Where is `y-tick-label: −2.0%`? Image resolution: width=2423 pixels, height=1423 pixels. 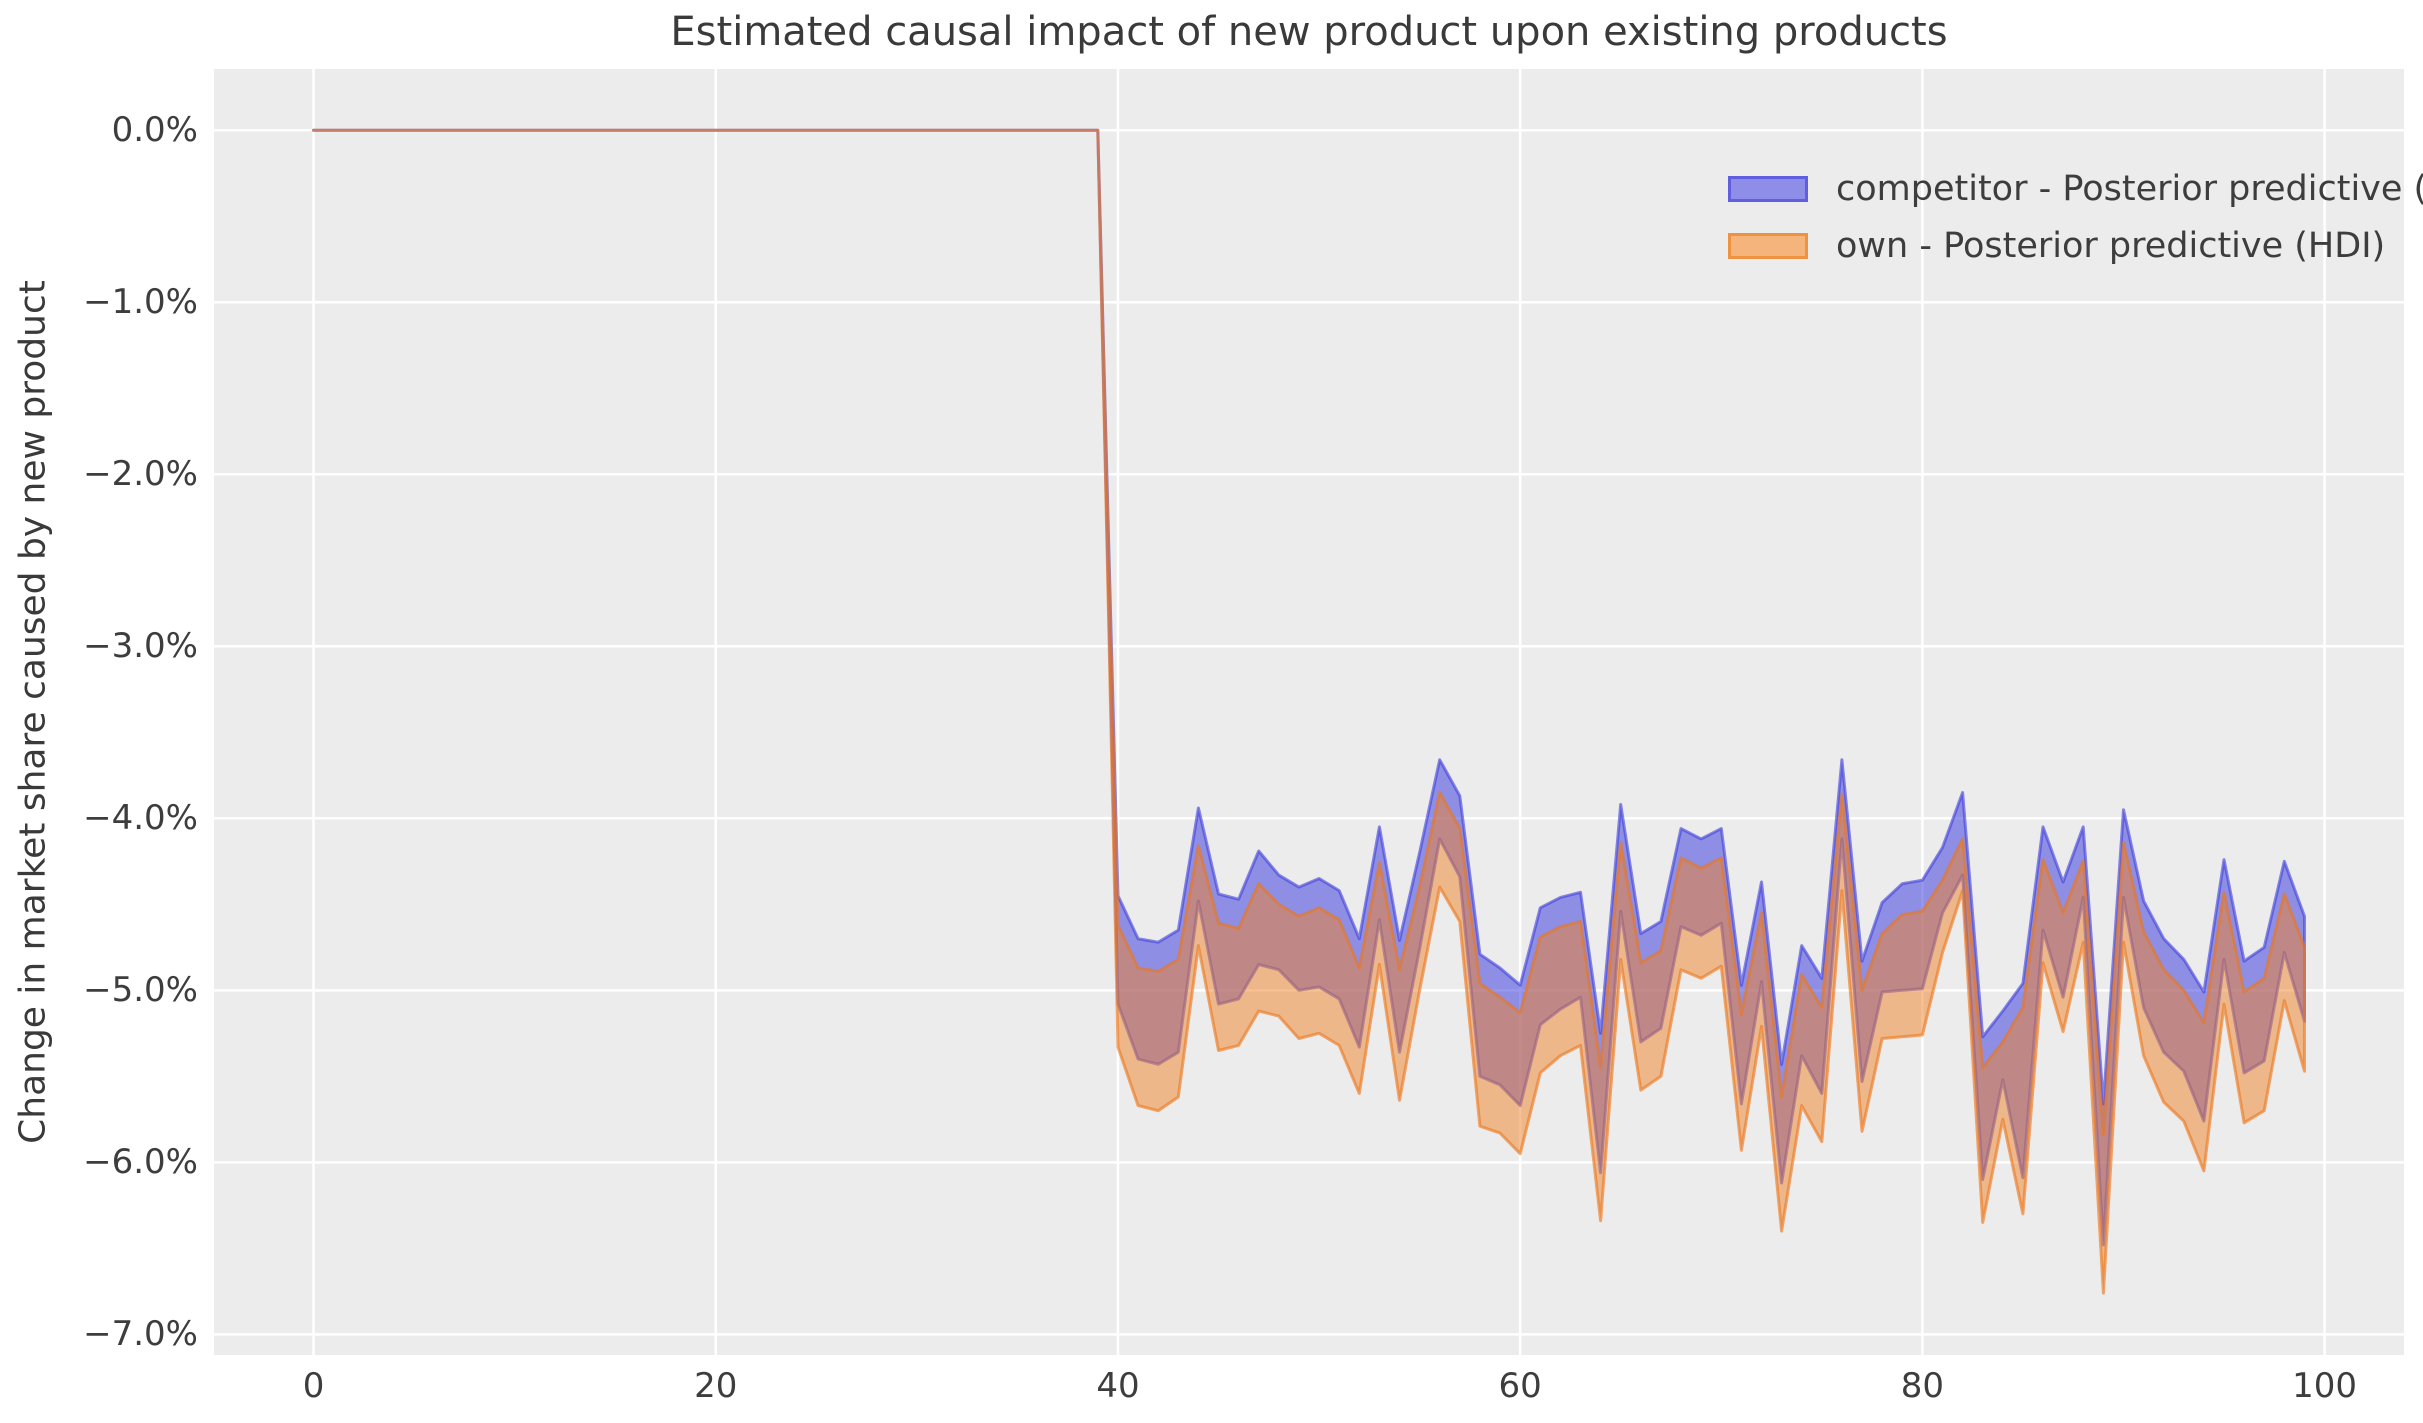 y-tick-label: −2.0% is located at coordinates (140, 474).